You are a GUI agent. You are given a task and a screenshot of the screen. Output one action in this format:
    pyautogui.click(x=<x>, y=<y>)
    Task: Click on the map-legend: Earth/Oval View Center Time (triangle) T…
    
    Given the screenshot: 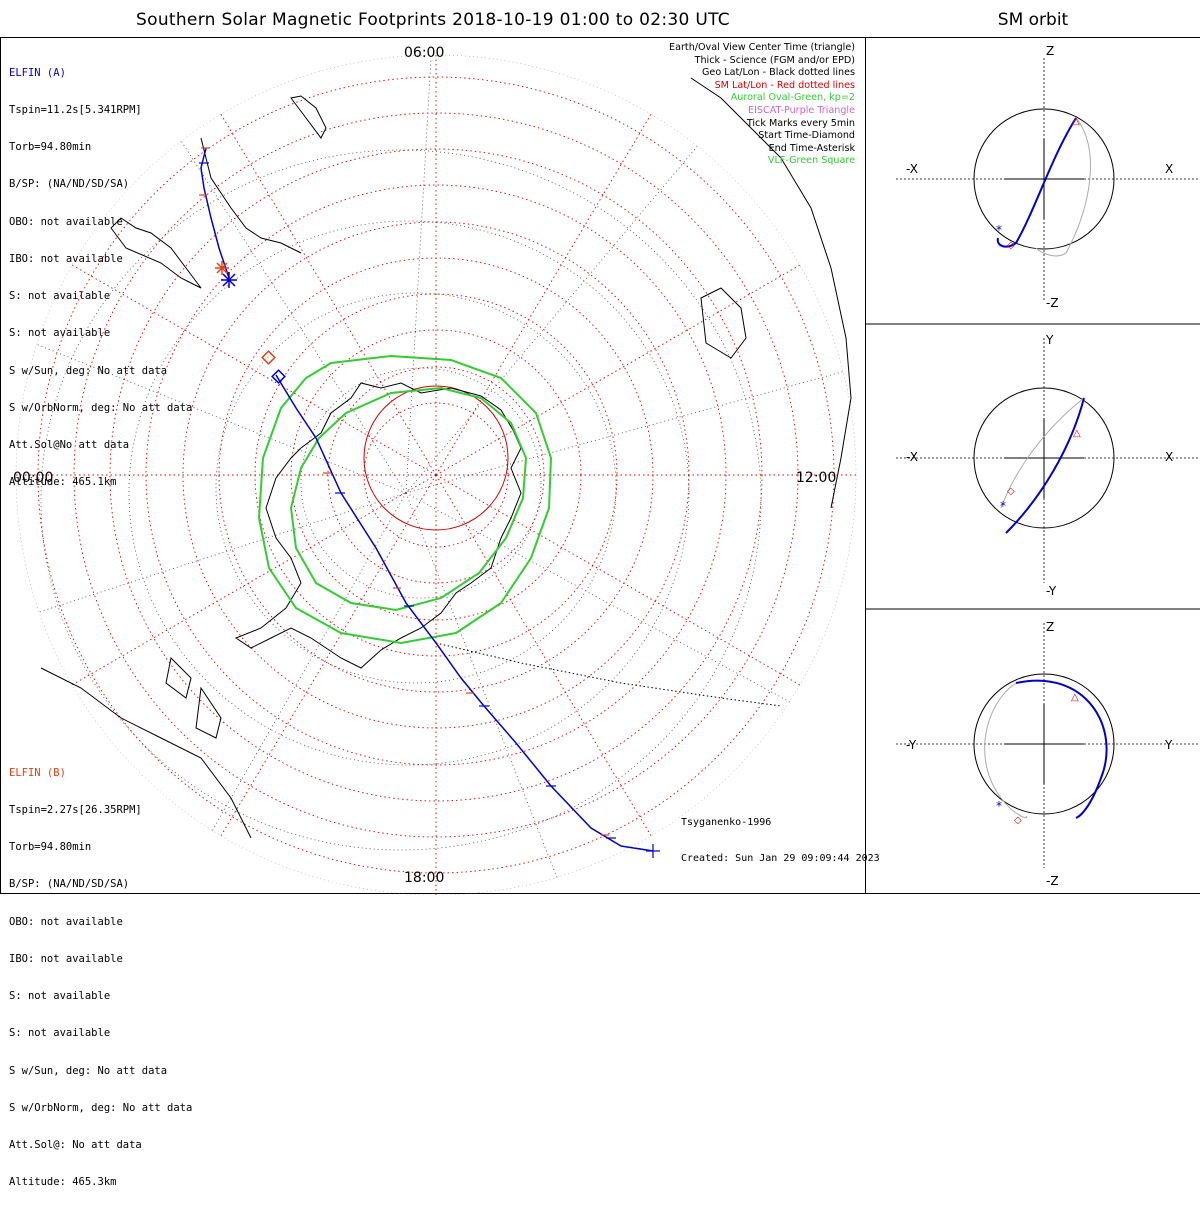 What is the action you would take?
    pyautogui.click(x=762, y=105)
    